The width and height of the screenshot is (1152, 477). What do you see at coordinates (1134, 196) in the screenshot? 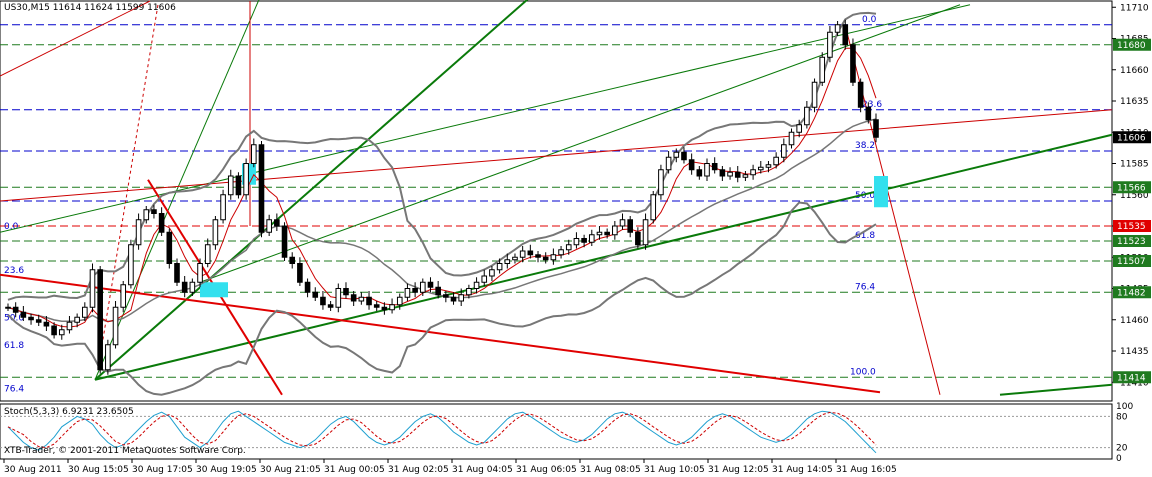
I see `y-tick-label: 11560` at bounding box center [1134, 196].